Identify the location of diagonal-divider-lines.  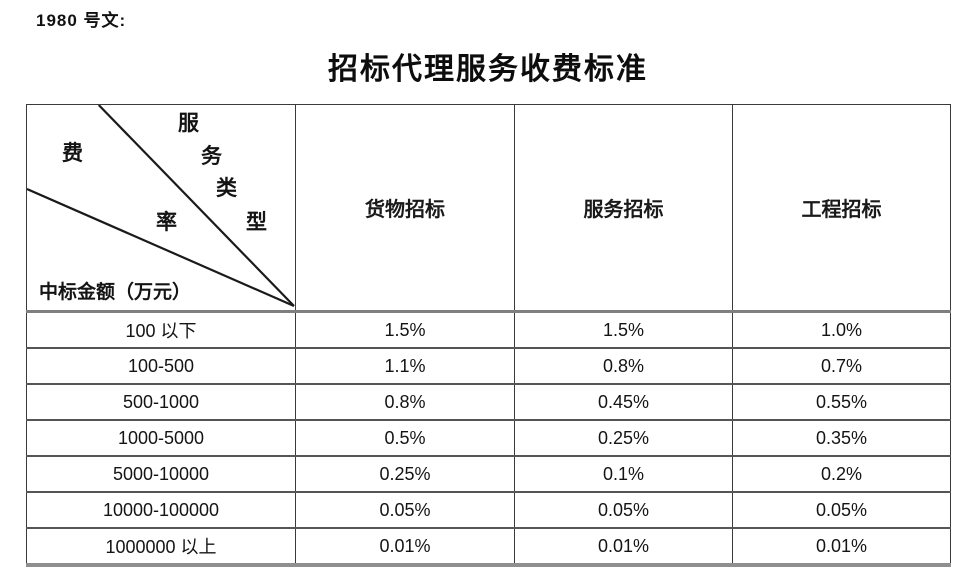
(161, 206).